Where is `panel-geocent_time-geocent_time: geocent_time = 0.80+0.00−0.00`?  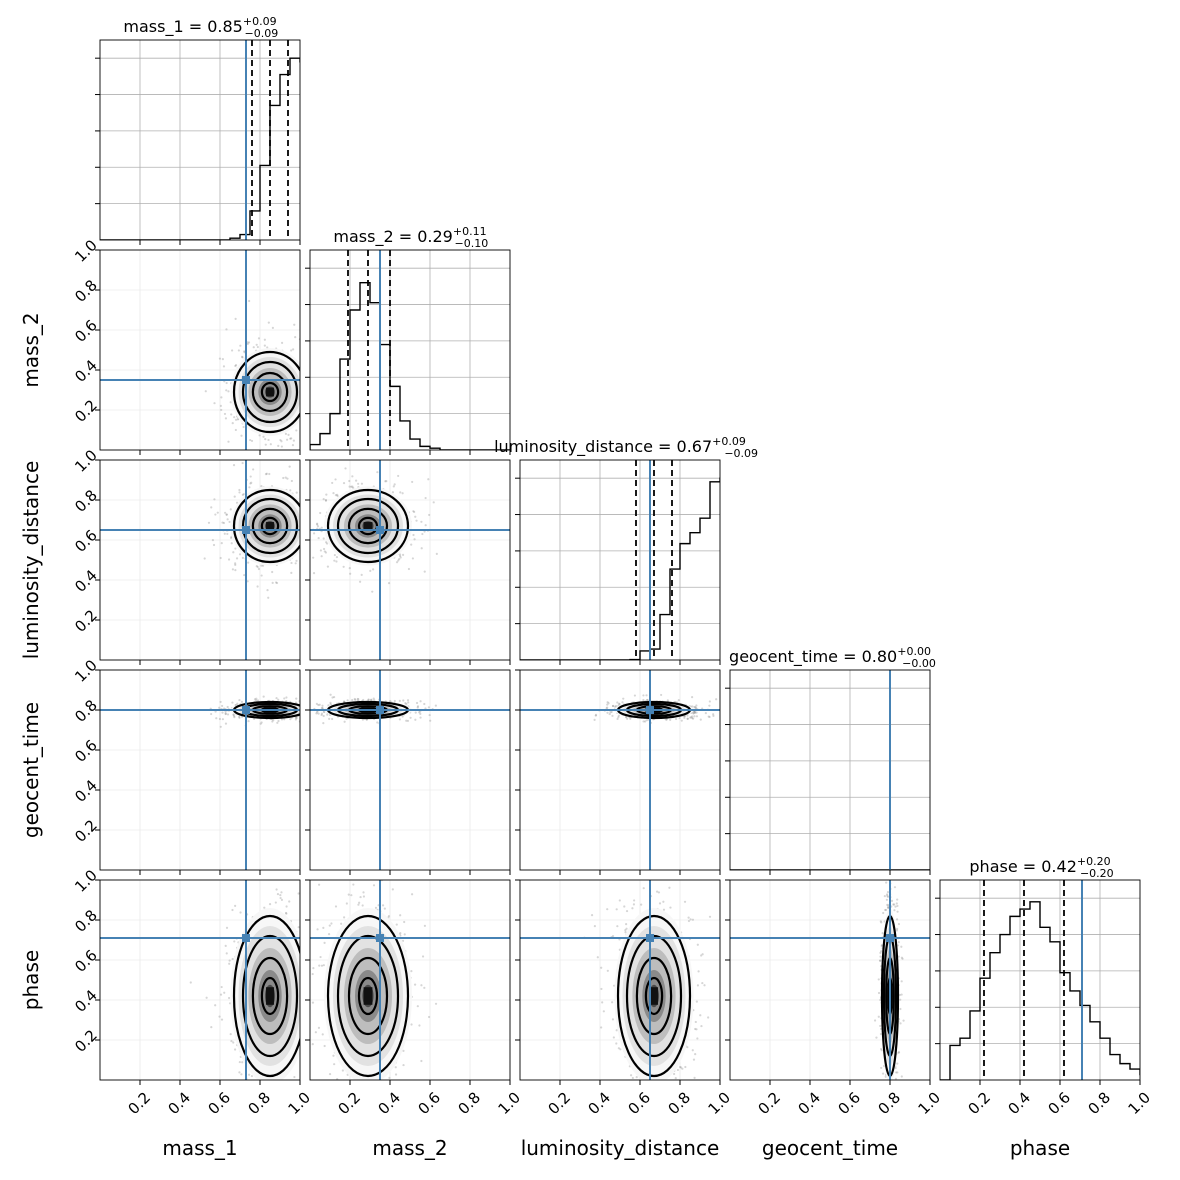 panel-geocent_time-geocent_time: geocent_time = 0.80+0.00−0.00 is located at coordinates (830, 760).